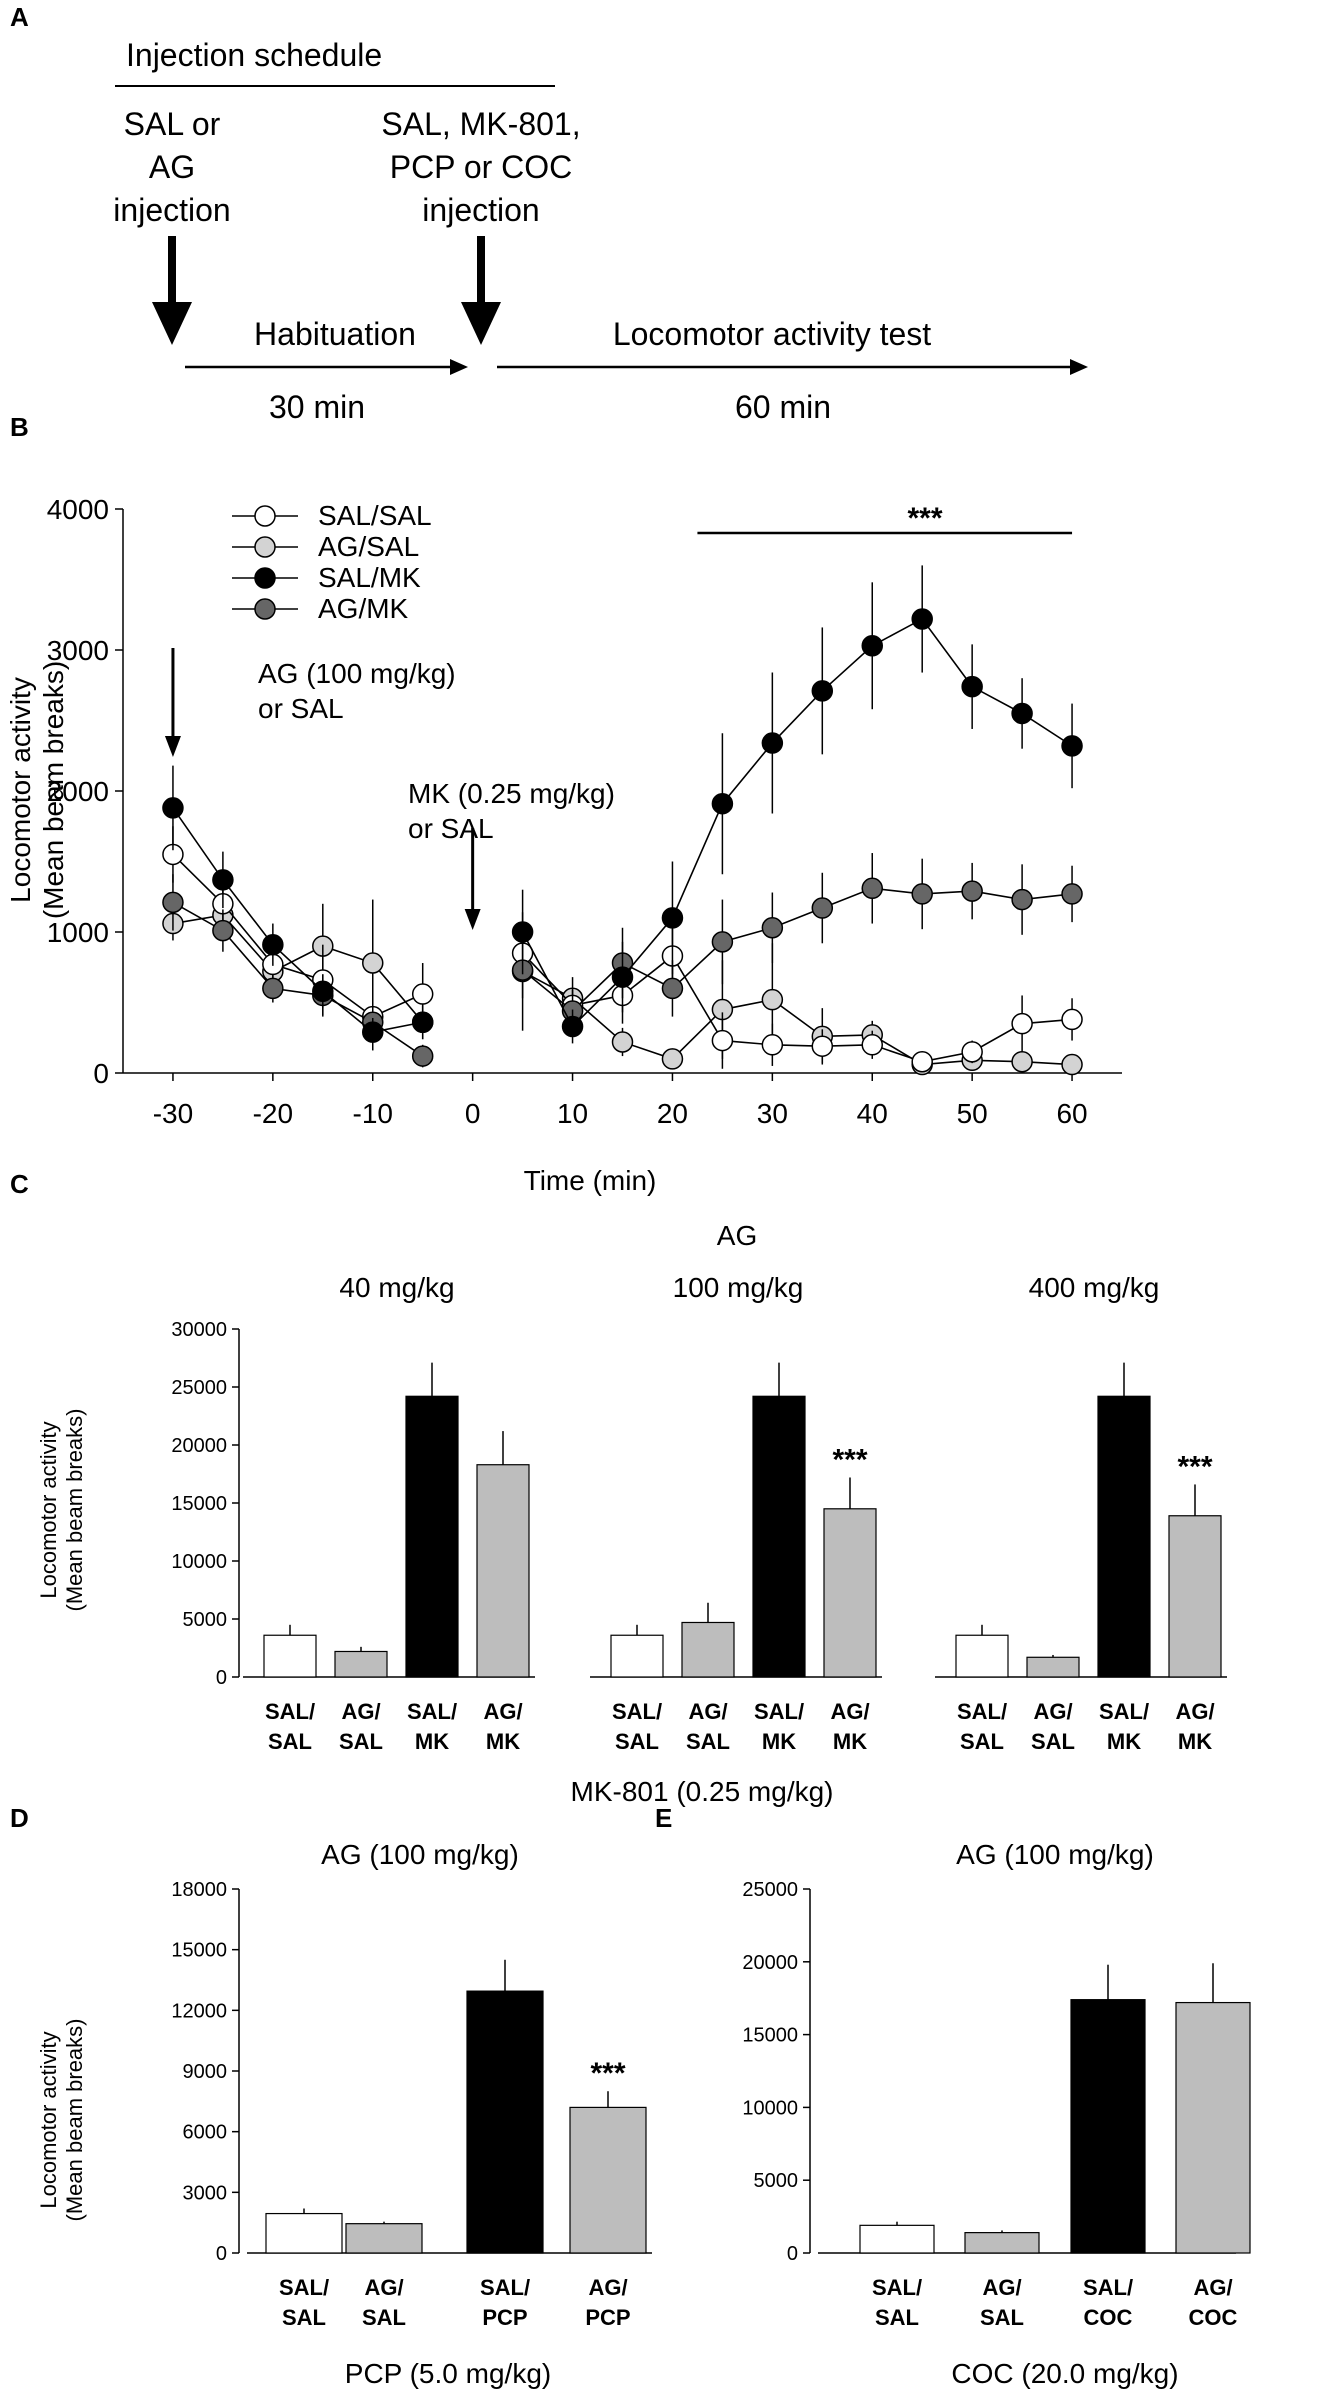  Describe the element at coordinates (511, 793) in the screenshot. I see `mk-arrow-label-line1: MK (0.25 mg/kg)` at that location.